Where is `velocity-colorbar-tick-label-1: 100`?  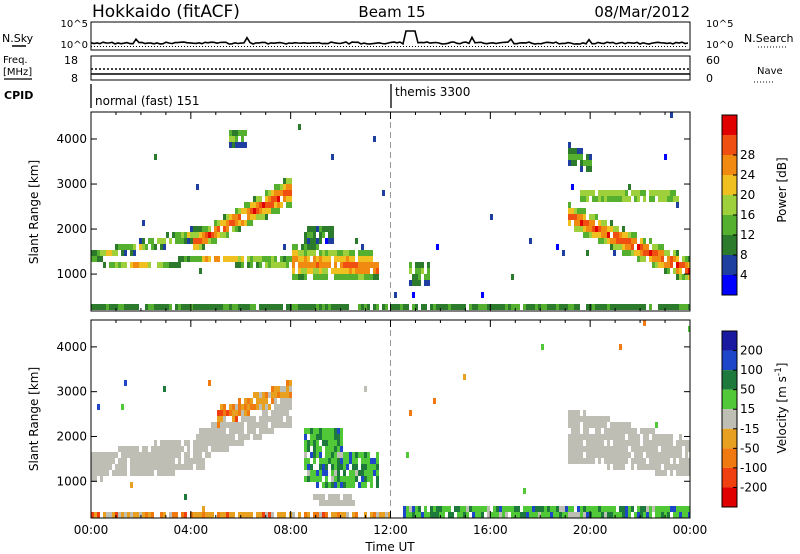 velocity-colorbar-tick-label-1: 100 is located at coordinates (751, 370).